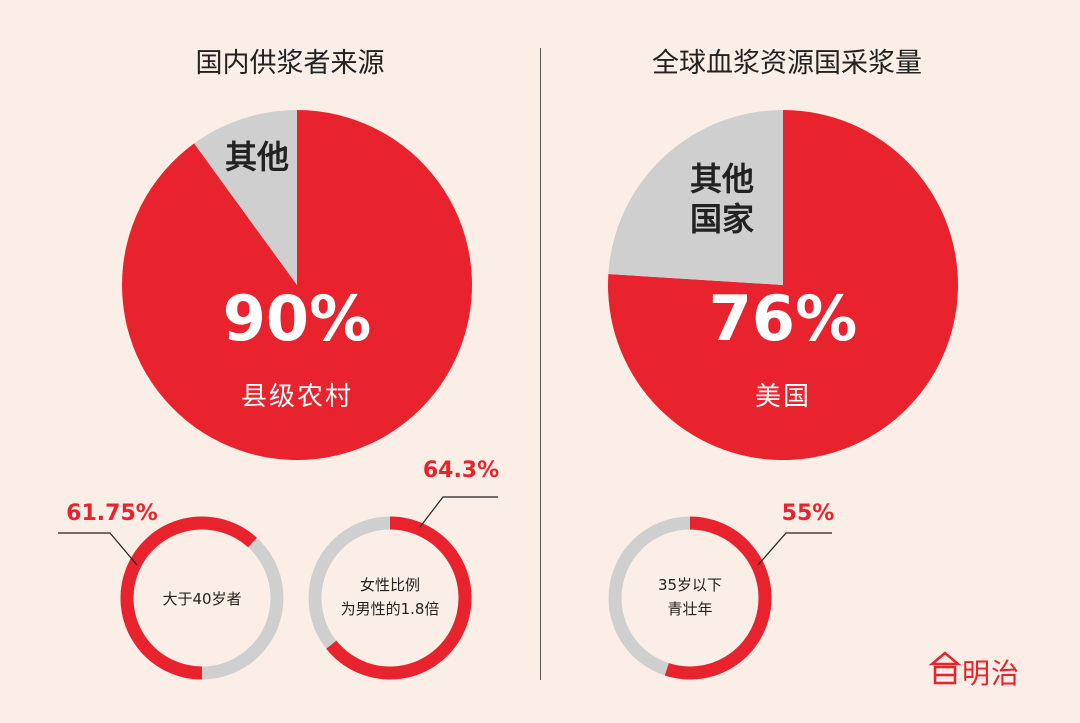  What do you see at coordinates (461, 470) in the screenshot?
I see `donut-2-value-label: 64.3%` at bounding box center [461, 470].